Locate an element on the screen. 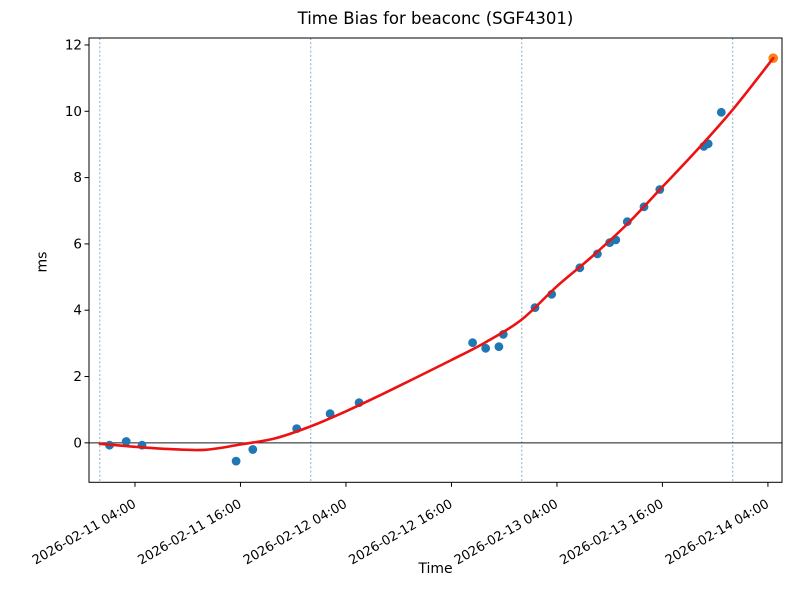  y-axis-label: ms is located at coordinates (42, 262).